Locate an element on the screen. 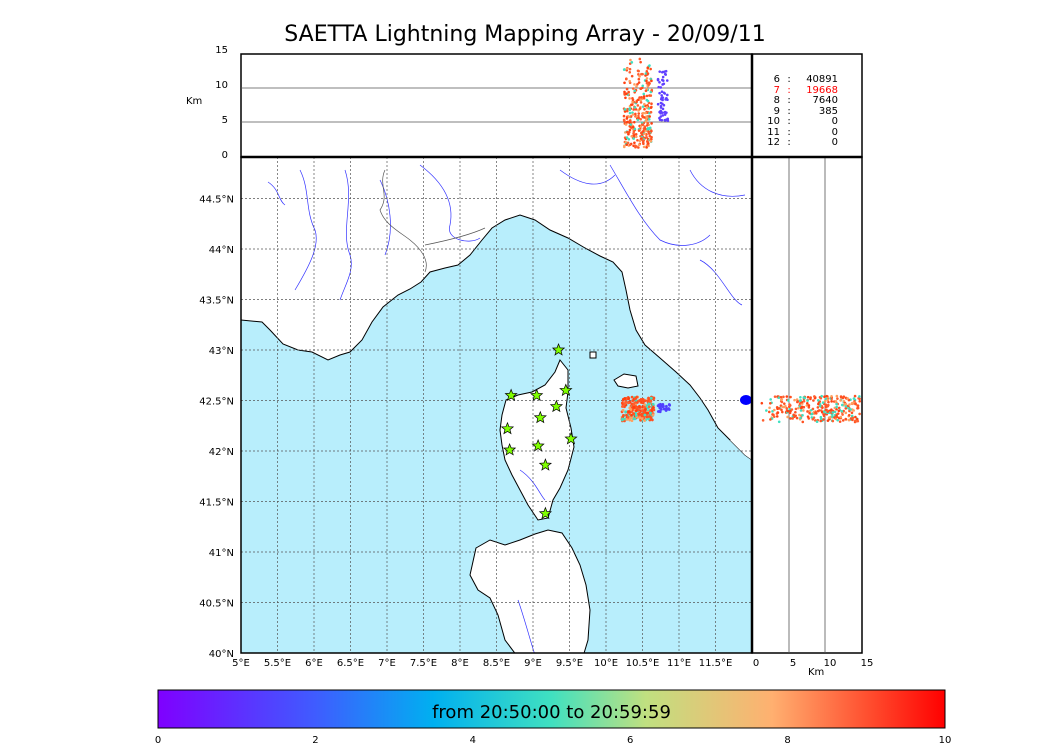 This screenshot has width=1050, height=750. stats-key: 8 is located at coordinates (776, 100).